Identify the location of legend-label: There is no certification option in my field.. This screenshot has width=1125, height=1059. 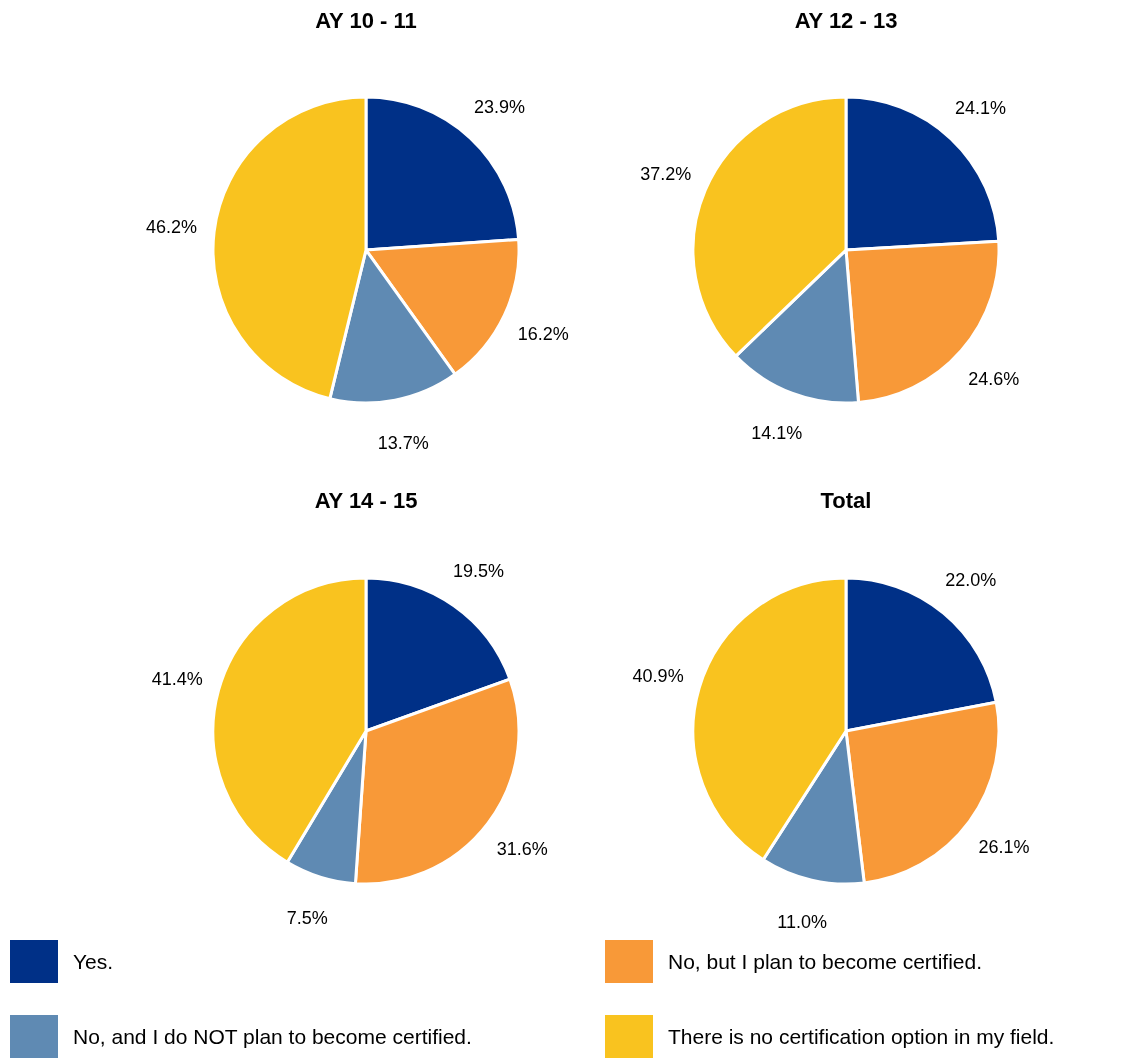
(861, 1037).